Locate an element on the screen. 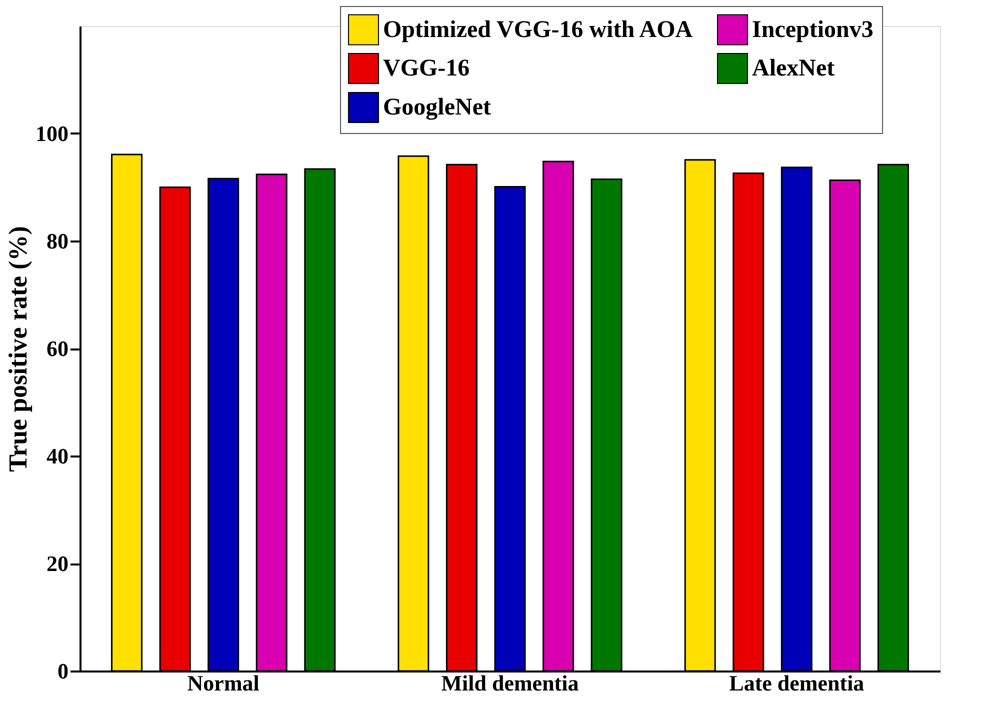 The width and height of the screenshot is (982, 725). legend-label: AlexNet is located at coordinates (793, 69).